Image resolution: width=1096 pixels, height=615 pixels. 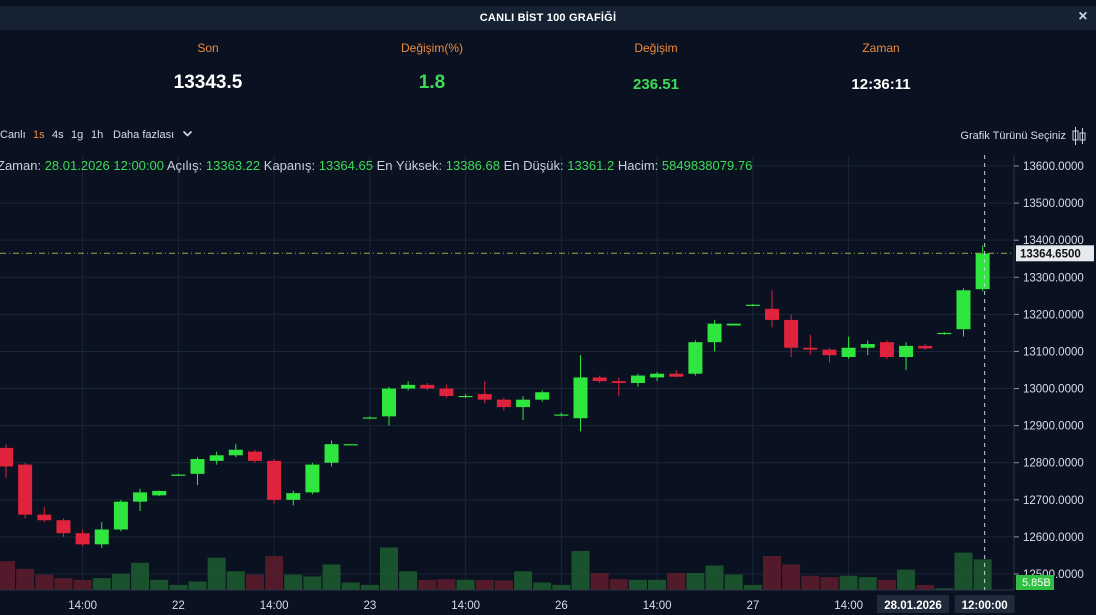 What do you see at coordinates (1053, 241) in the screenshot?
I see `y-tick-label: 13400.0000` at bounding box center [1053, 241].